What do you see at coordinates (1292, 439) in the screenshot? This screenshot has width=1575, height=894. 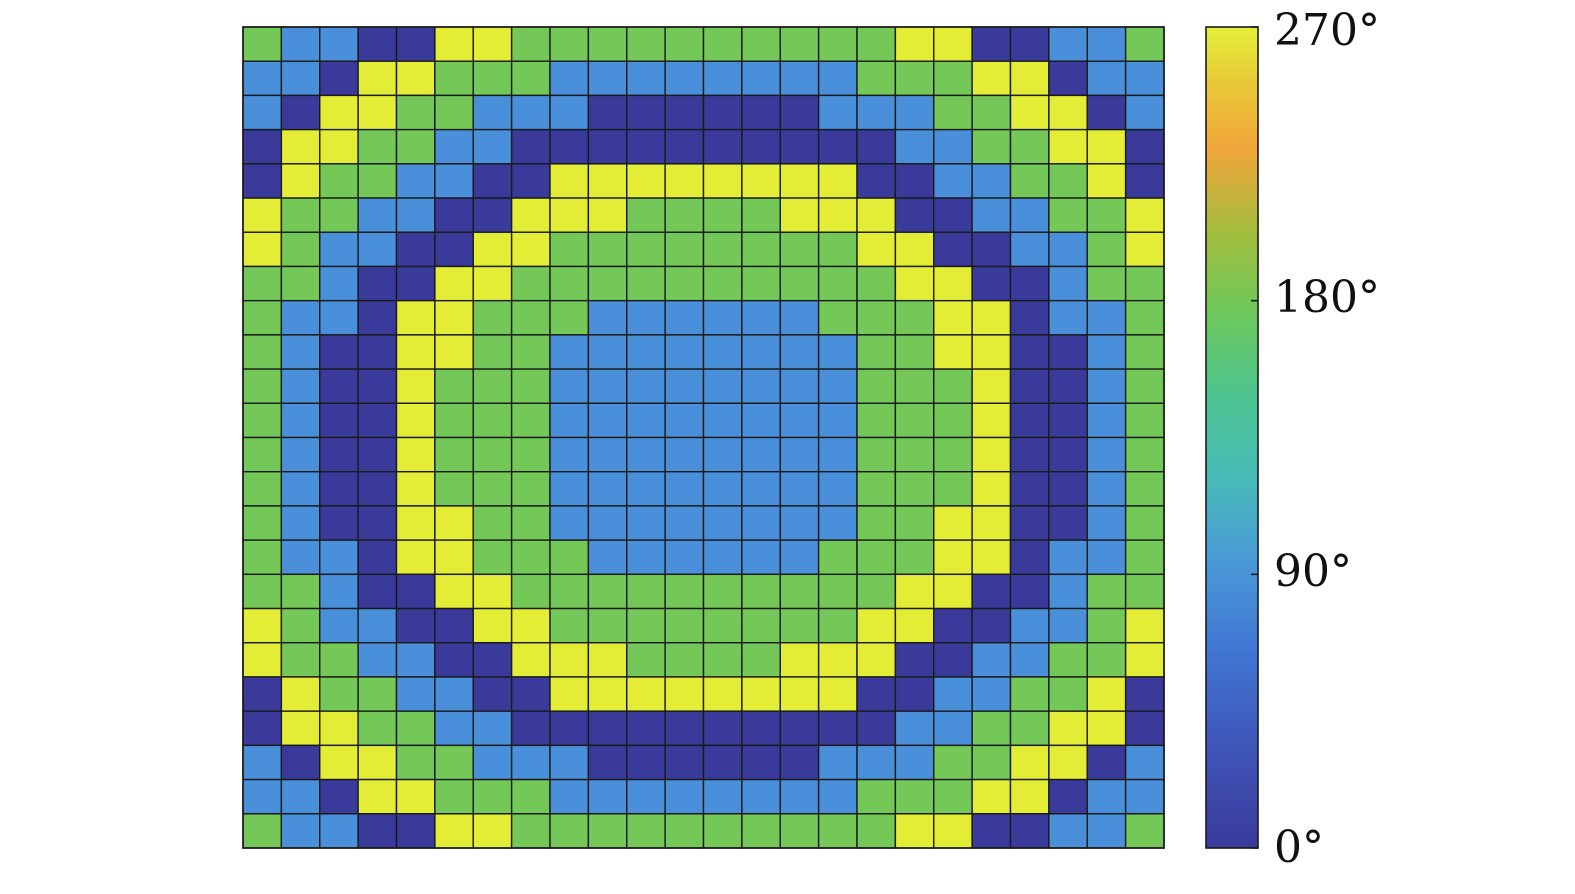 I see `colorbar: 0° 90° 180° 270°` at bounding box center [1292, 439].